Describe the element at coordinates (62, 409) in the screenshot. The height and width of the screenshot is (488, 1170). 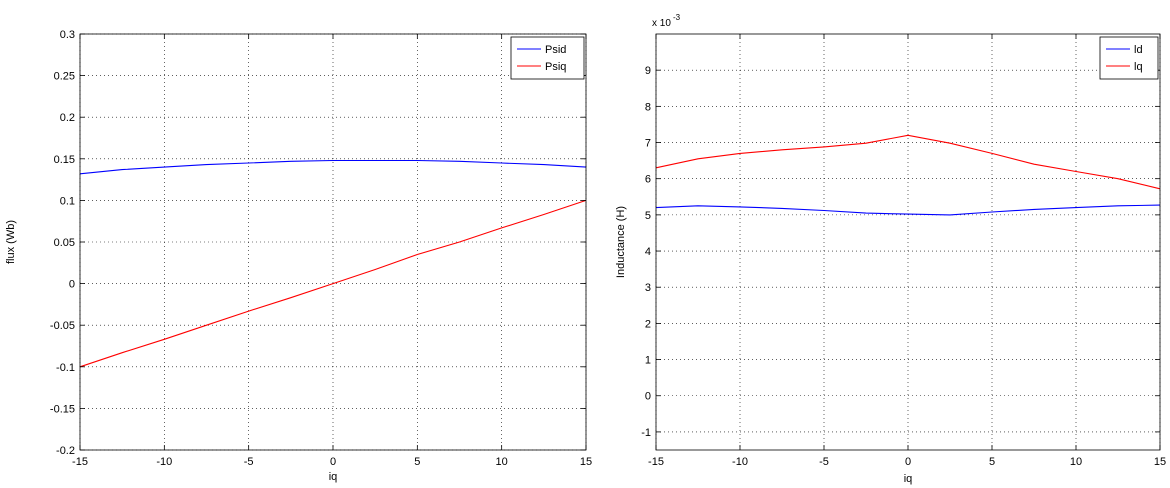
I see `y-tick-label: -0.15` at that location.